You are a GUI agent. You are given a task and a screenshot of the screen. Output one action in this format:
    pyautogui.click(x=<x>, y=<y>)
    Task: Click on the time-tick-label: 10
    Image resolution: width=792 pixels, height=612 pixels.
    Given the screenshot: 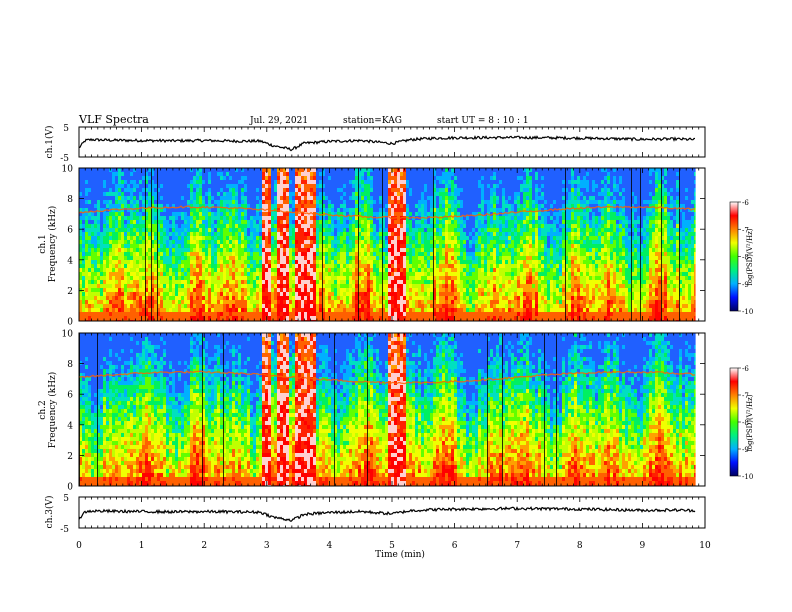 What is the action you would take?
    pyautogui.click(x=705, y=546)
    